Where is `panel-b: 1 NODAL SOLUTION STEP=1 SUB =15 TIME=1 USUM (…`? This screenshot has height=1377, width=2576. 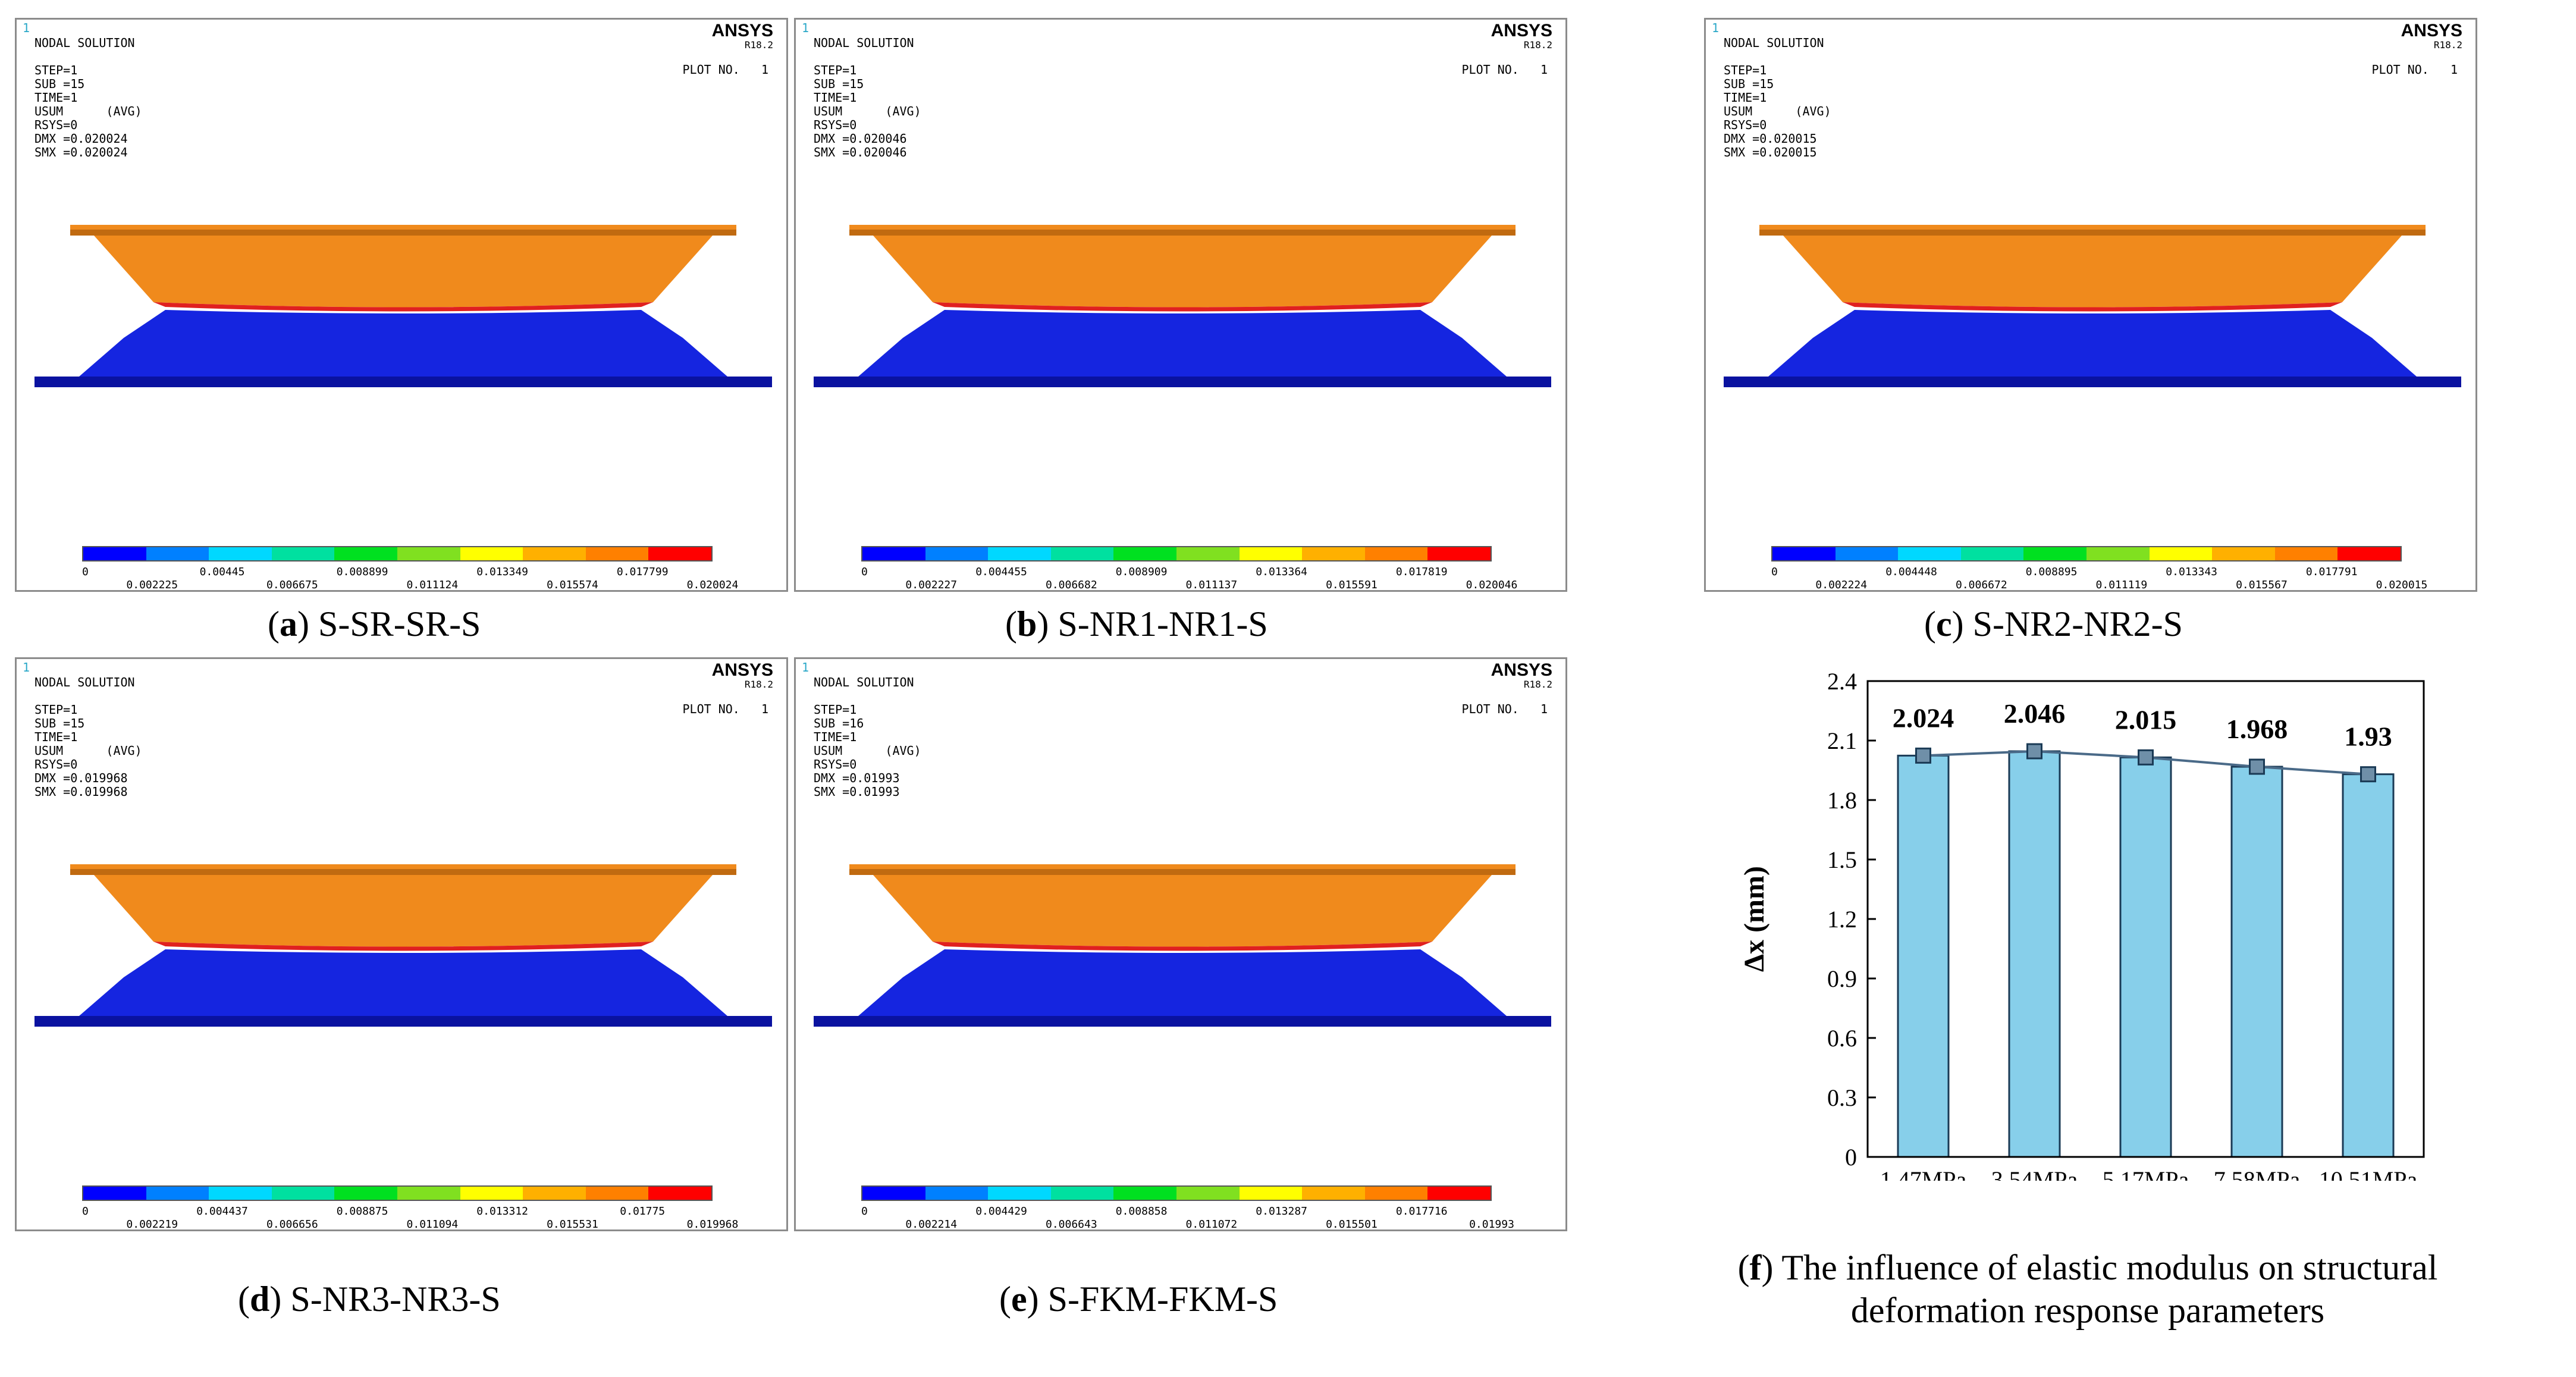
panel-b: 1 NODAL SOLUTION STEP=1 SUB =15 TIME=1 USUM (… is located at coordinates (1180, 305).